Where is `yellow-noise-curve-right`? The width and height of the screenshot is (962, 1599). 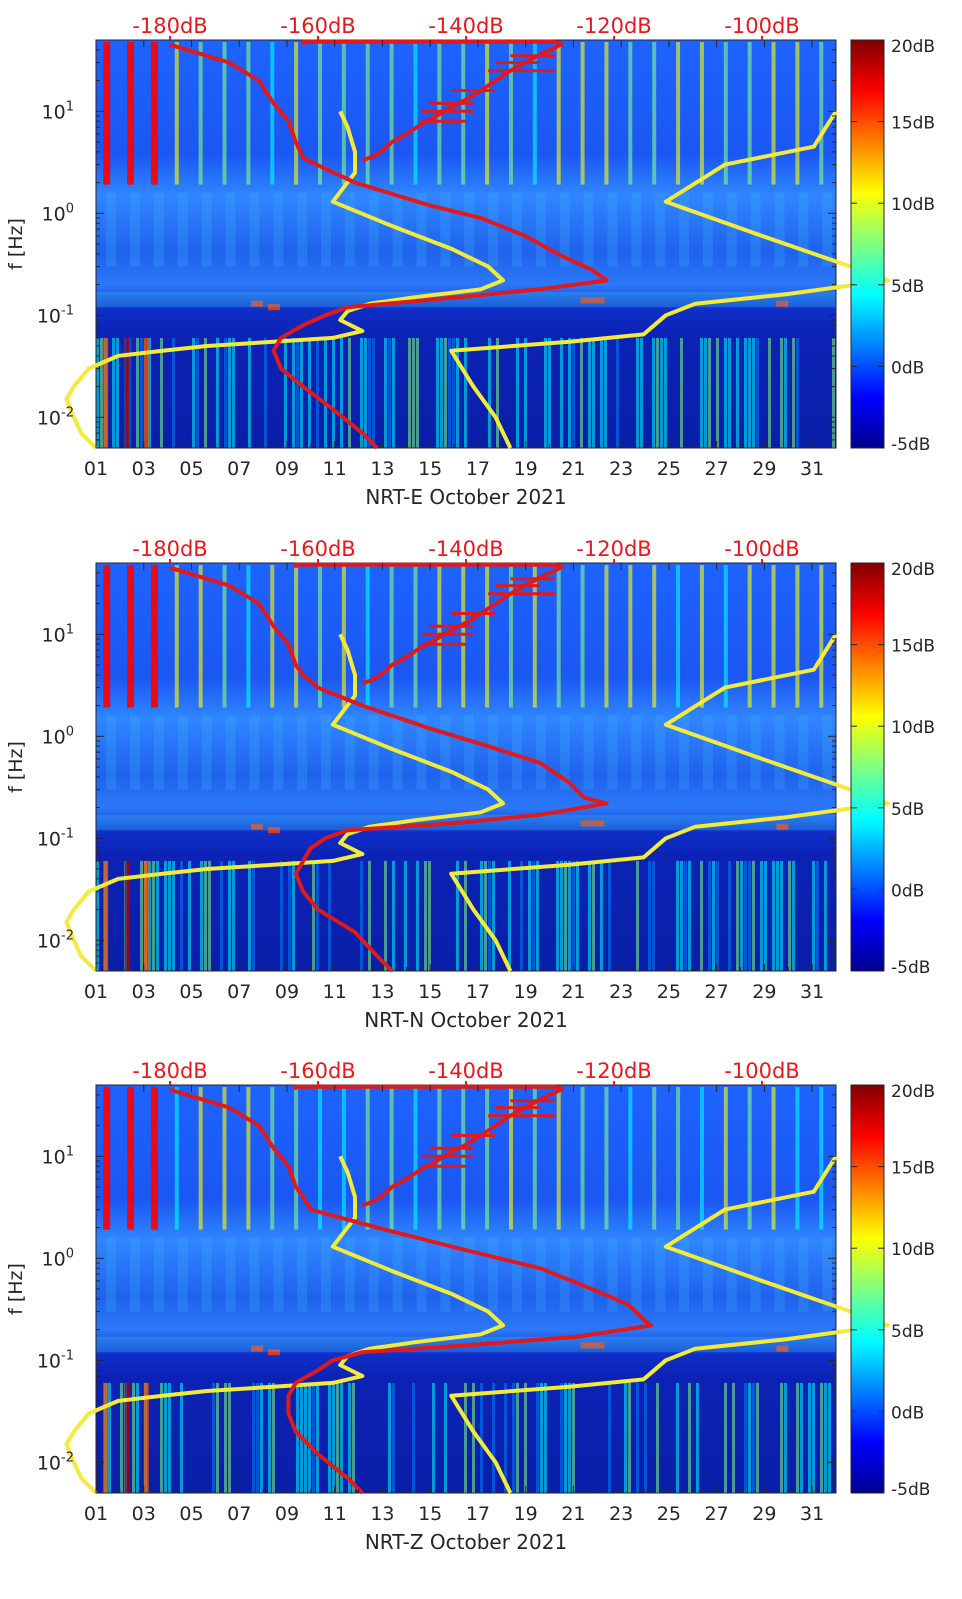
yellow-noise-curve-right is located at coordinates (669, 279).